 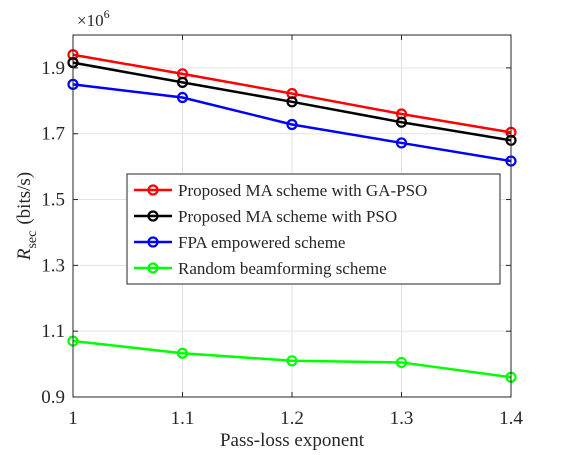 What do you see at coordinates (302, 190) in the screenshot?
I see `legend-label: Proposed MA scheme with GA-PSO` at bounding box center [302, 190].